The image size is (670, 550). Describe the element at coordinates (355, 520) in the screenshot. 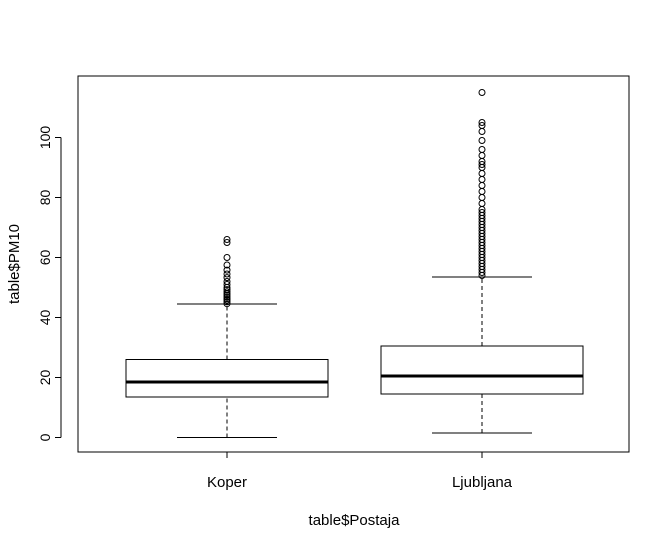

I see `x-axis-label: table$Postaja` at that location.